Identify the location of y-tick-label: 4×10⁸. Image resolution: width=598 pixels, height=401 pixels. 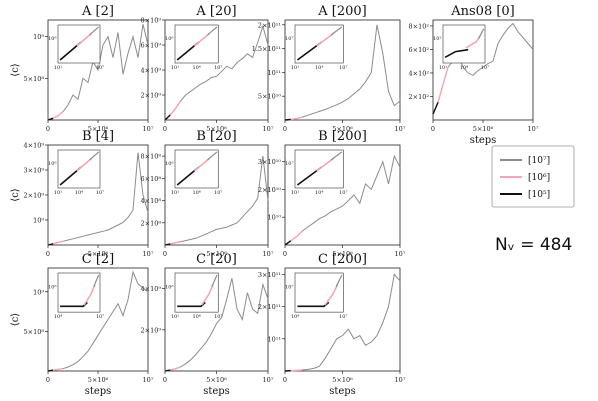
(151, 201).